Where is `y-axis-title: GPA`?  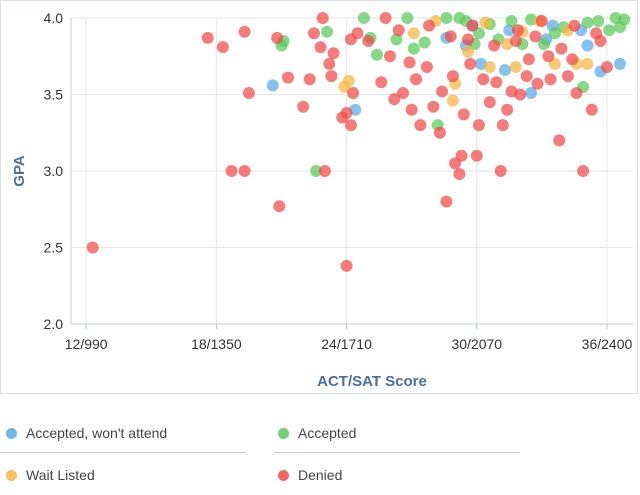 y-axis-title: GPA is located at coordinates (19, 171).